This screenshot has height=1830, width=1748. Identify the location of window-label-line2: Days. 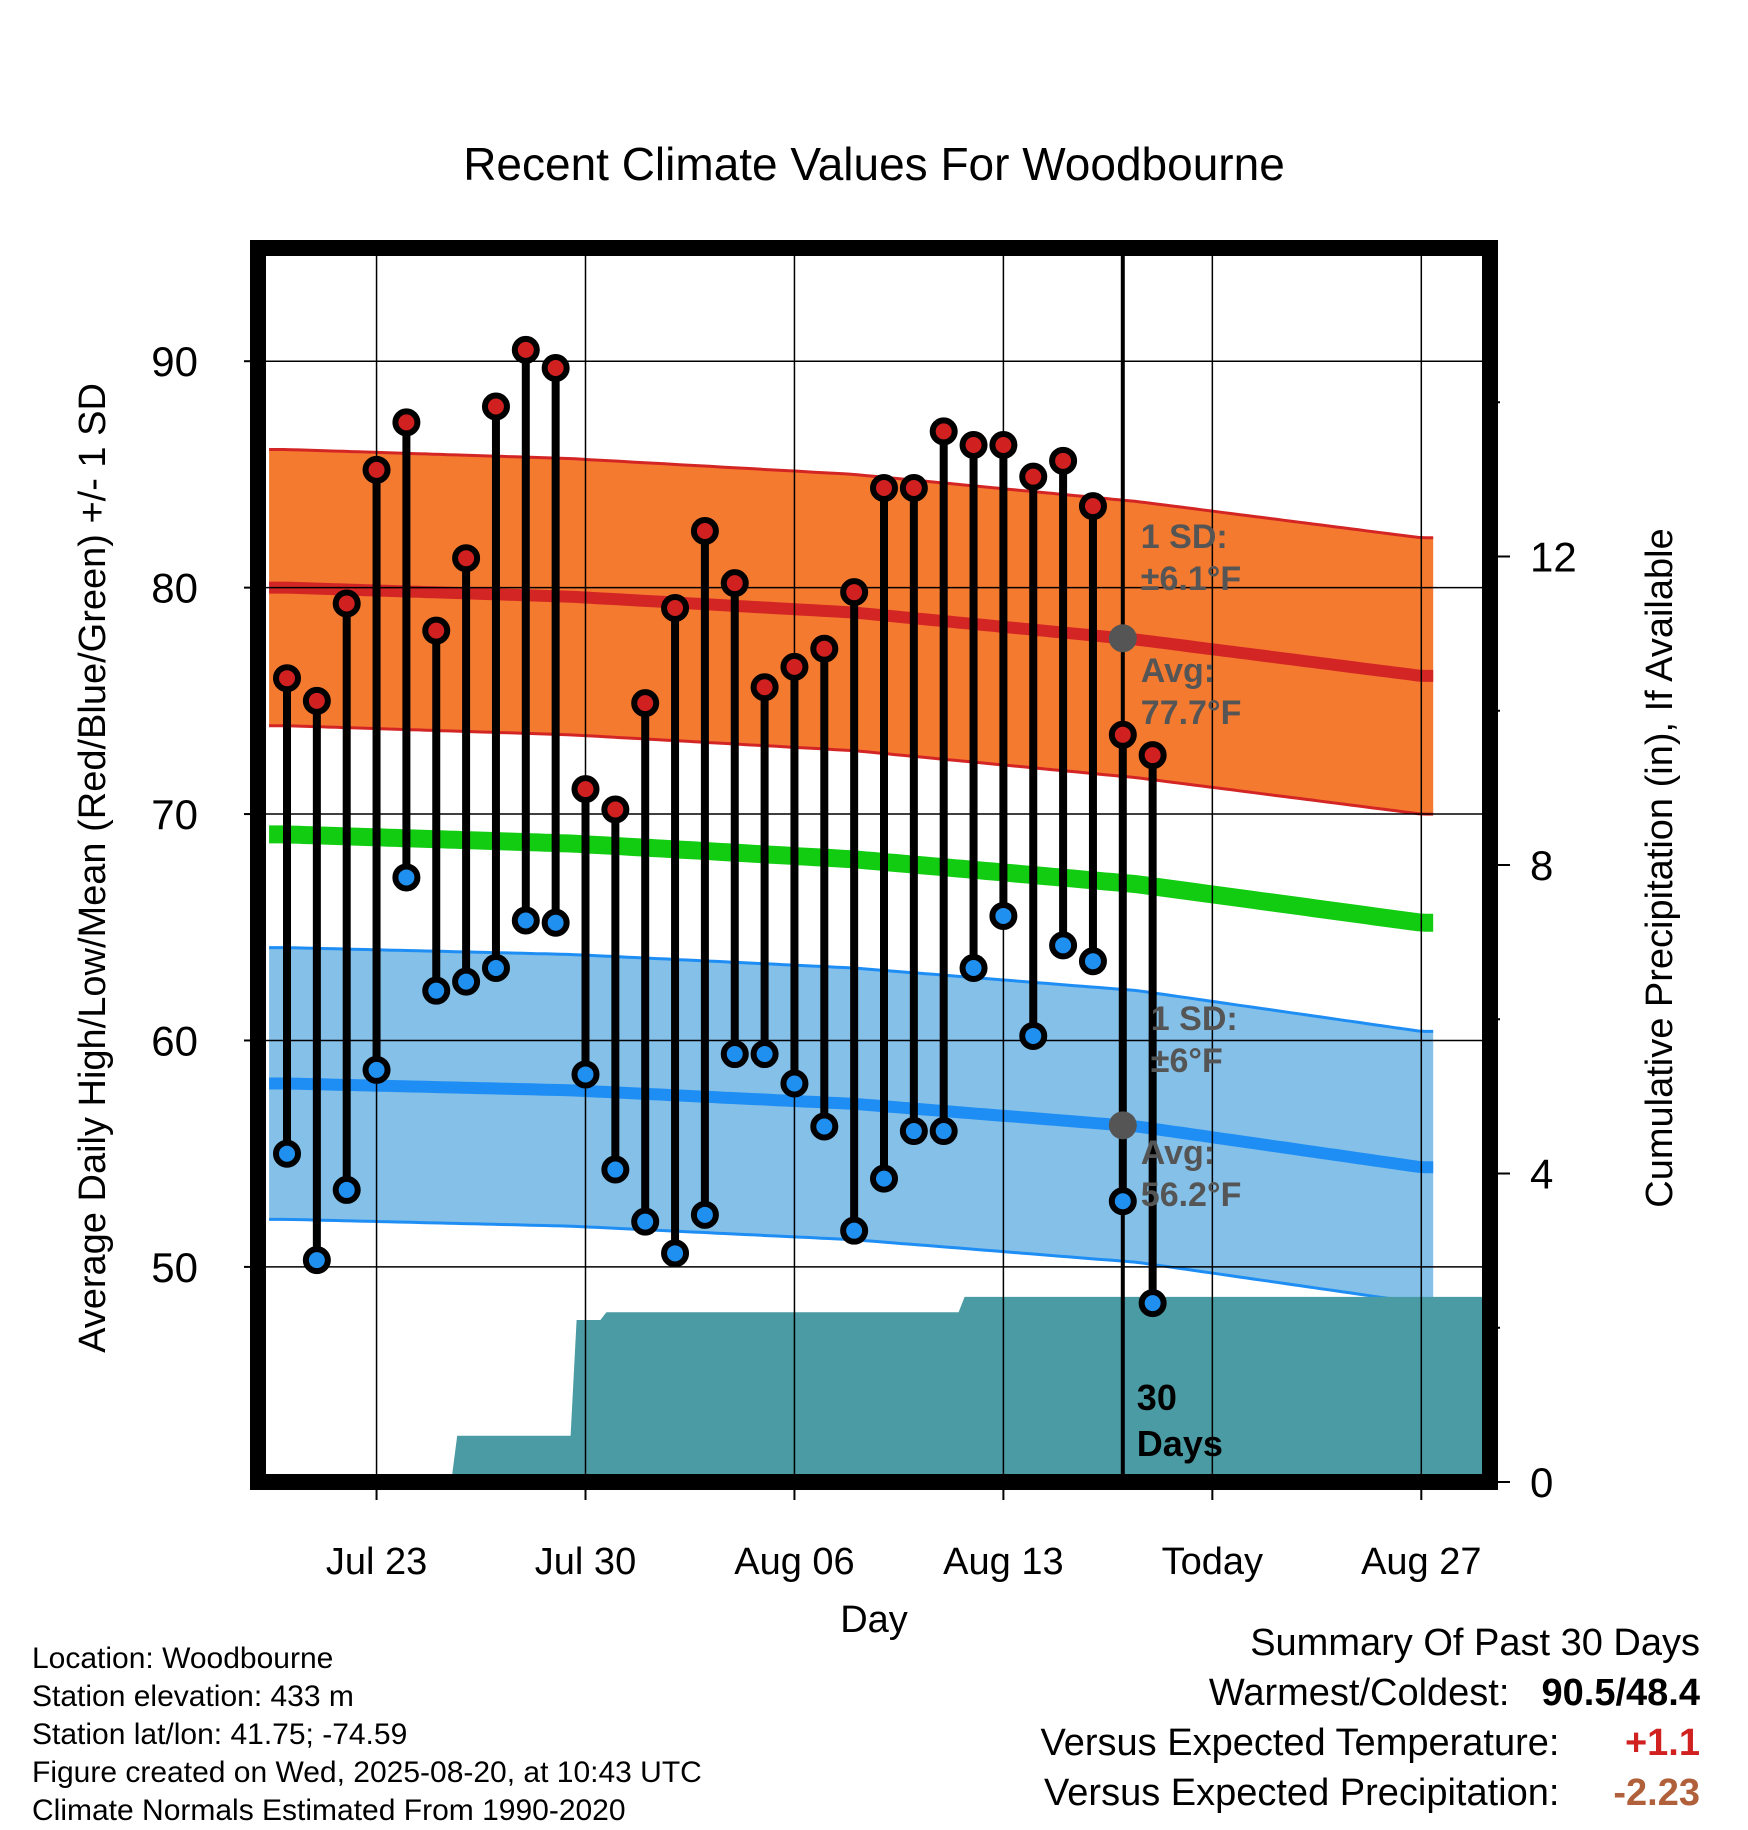
(1180, 1443).